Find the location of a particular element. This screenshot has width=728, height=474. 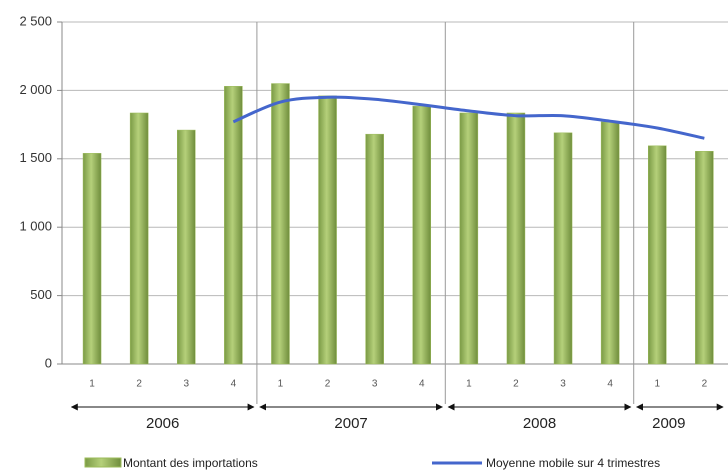

y-tick-label: 2 500 is located at coordinates (35, 20).